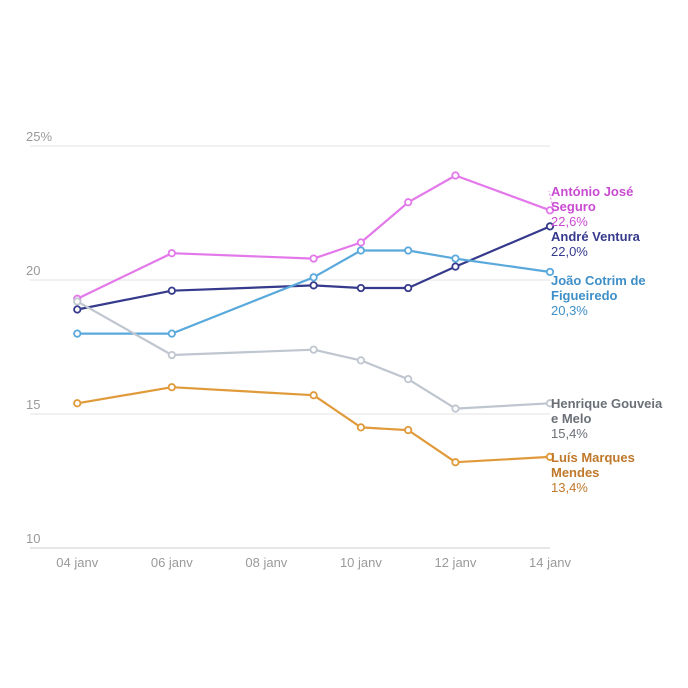 The height and width of the screenshot is (688, 688). Describe the element at coordinates (77, 562) in the screenshot. I see `x-tick-label: 04 janv` at that location.